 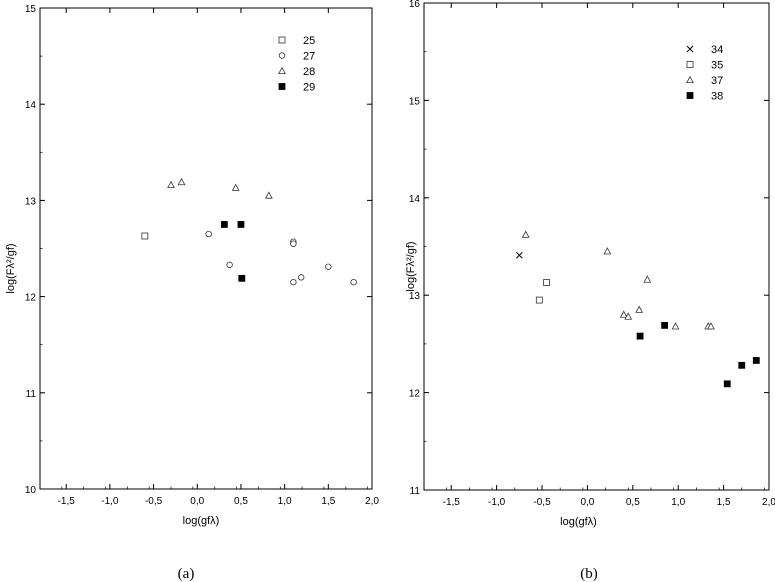 What do you see at coordinates (197, 501) in the screenshot?
I see `x-tick-label-a: 0,0` at bounding box center [197, 501].